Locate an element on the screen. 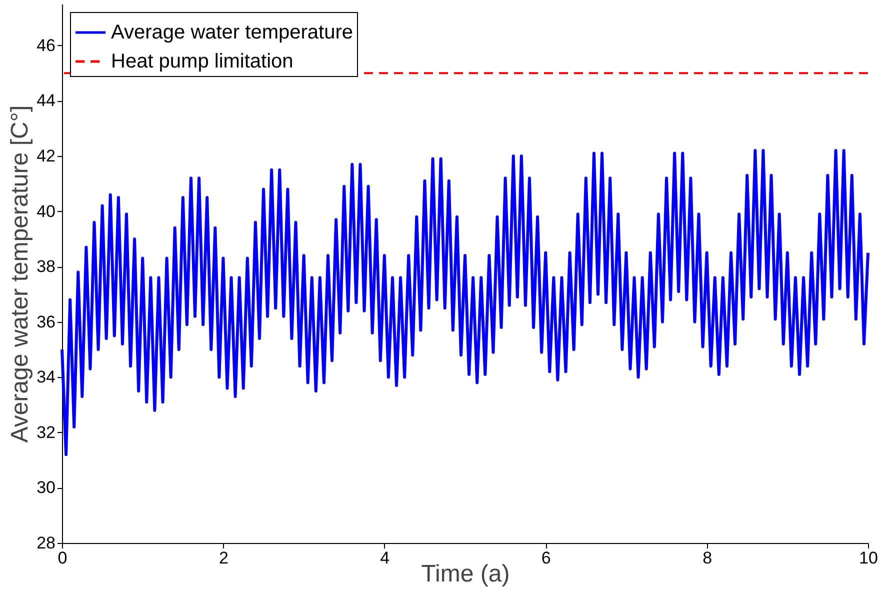  y-axis-title: Average water temperature [C°] is located at coordinates (20, 274).